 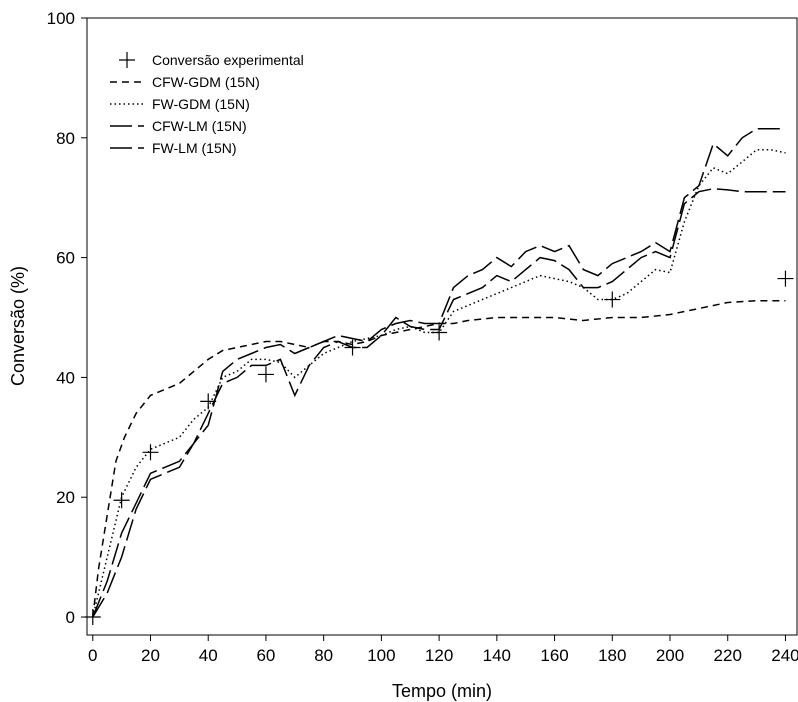 What do you see at coordinates (92, 655) in the screenshot?
I see `x-tick-label: 0` at bounding box center [92, 655].